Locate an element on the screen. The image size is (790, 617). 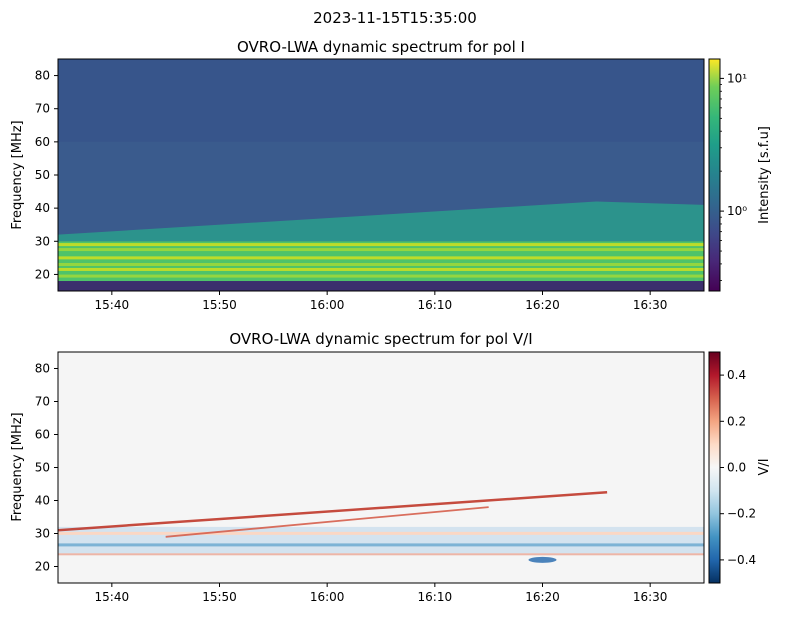
colorbar-label: Intensity [s.f.u] is located at coordinates (764, 175).